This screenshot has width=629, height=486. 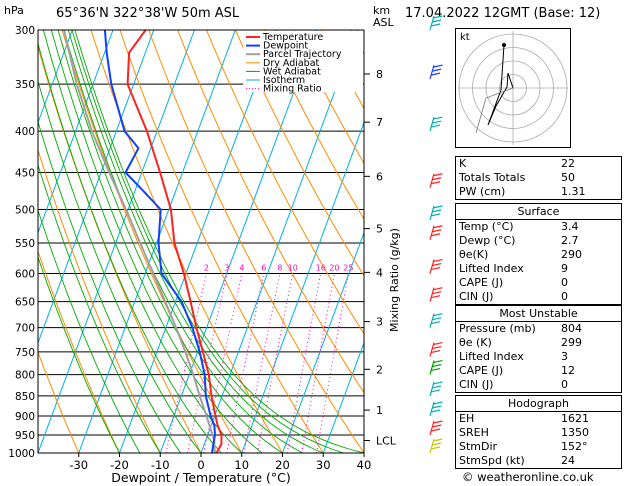 I want to click on surface-value: 0, so click(x=564, y=296).